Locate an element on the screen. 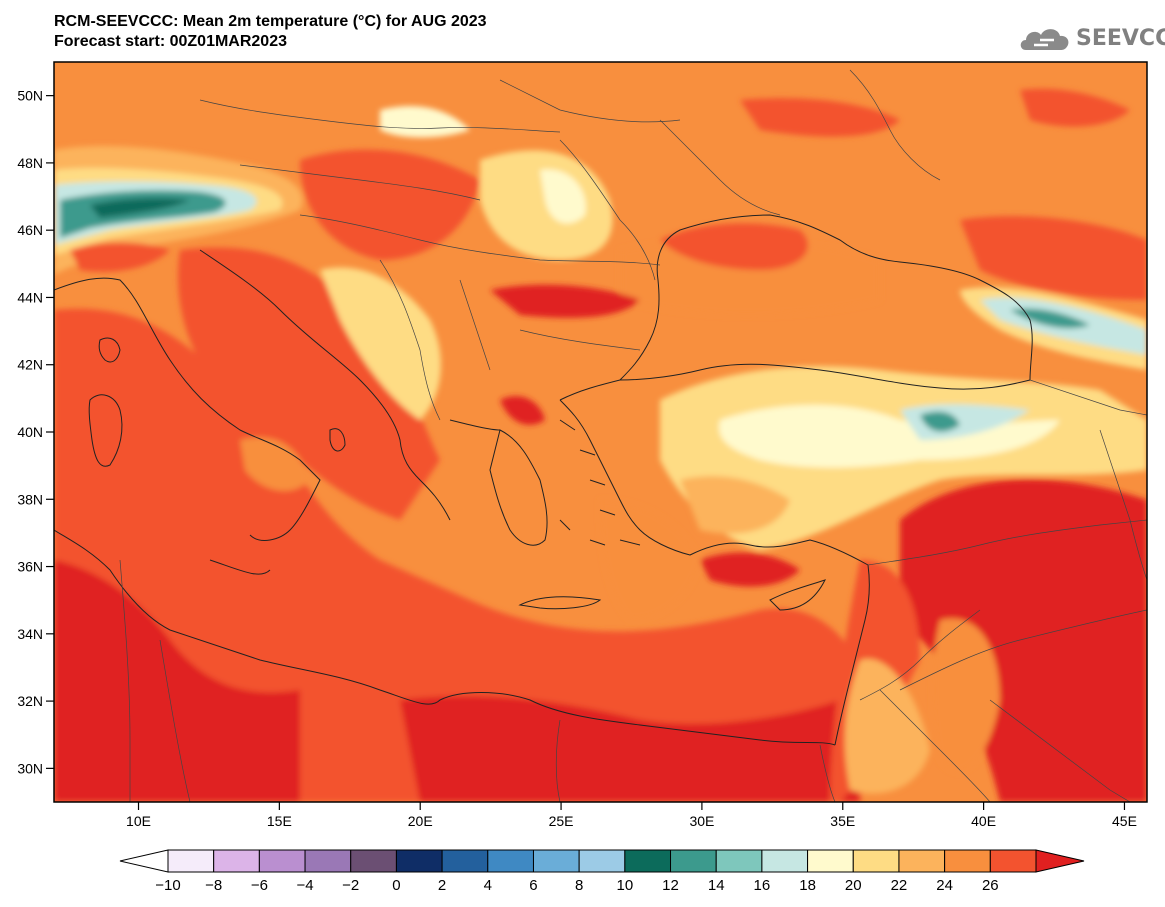 The height and width of the screenshot is (907, 1165). colorbar-tick-label: −4 is located at coordinates (304, 885).